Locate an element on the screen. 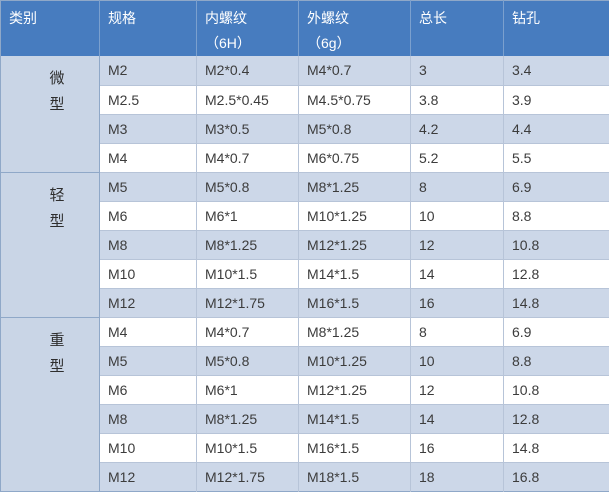 The image size is (609, 494). table-row: M8 M8*1.25 M14*1.5 14 12.8 is located at coordinates (305, 419).